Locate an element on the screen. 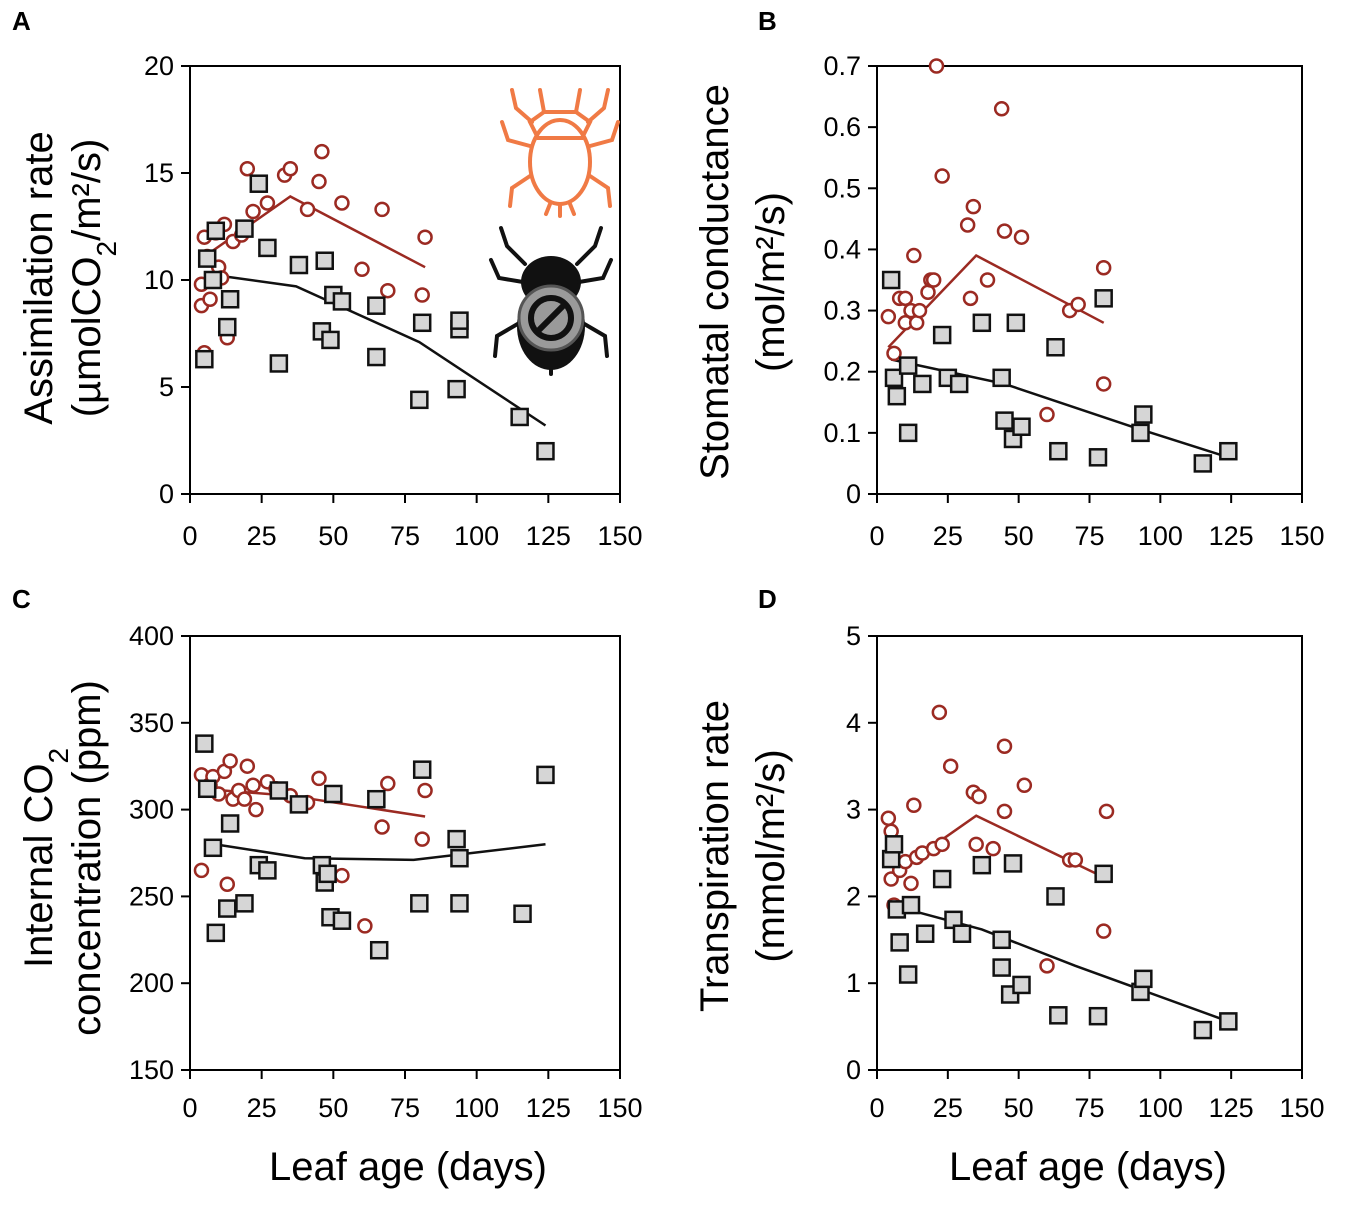 The height and width of the screenshot is (1215, 1350). insect-icon-no-insect is located at coordinates (551, 301).